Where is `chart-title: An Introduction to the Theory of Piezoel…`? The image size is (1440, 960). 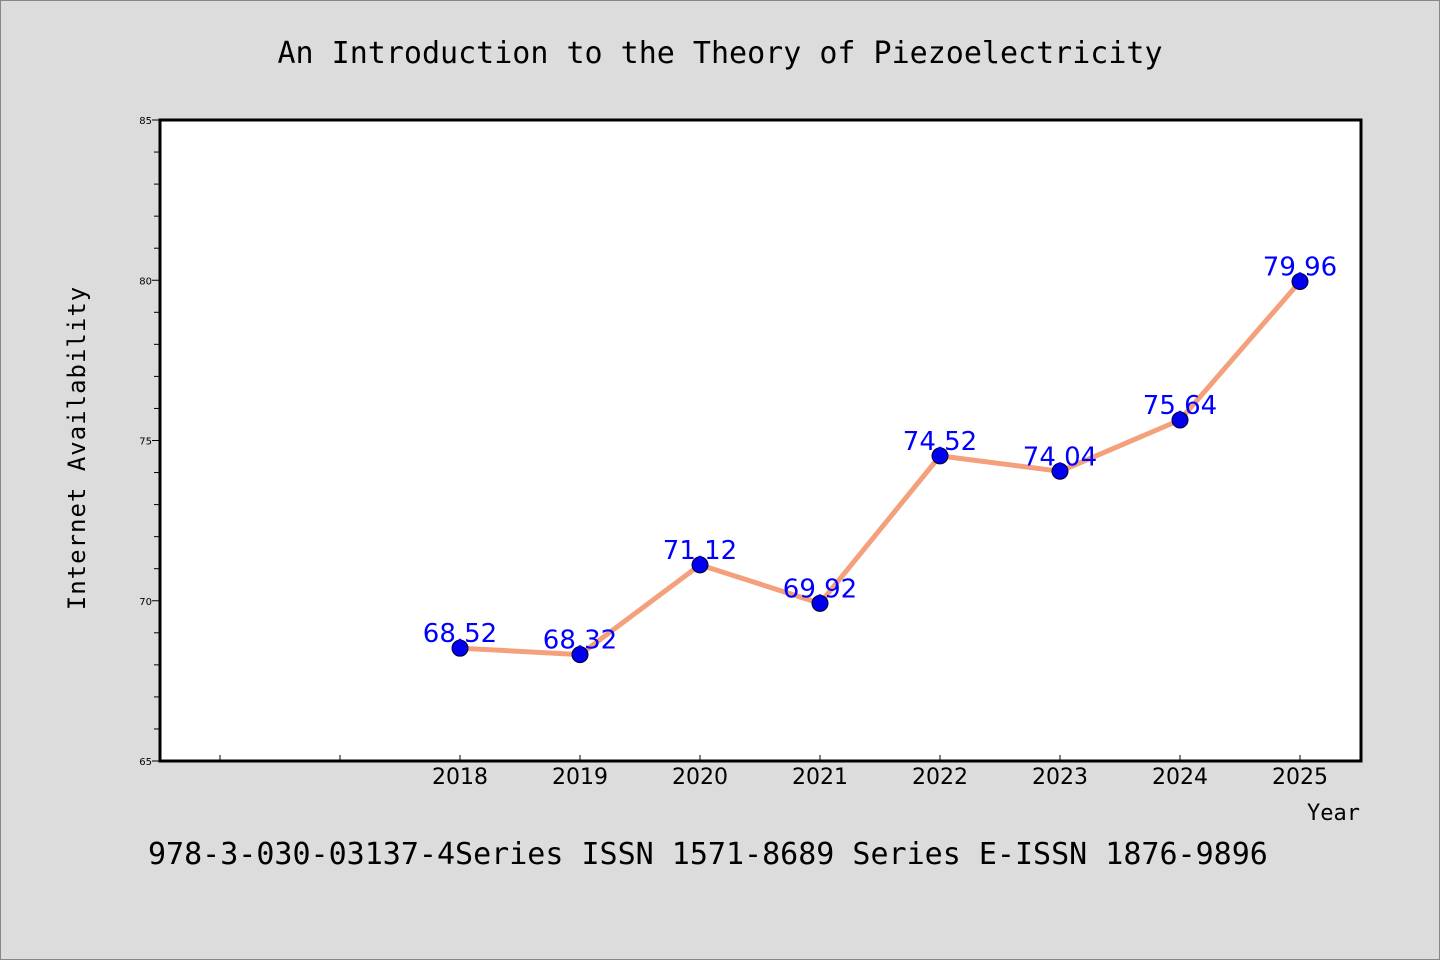 chart-title: An Introduction to the Theory of Piezoel… is located at coordinates (719, 53).